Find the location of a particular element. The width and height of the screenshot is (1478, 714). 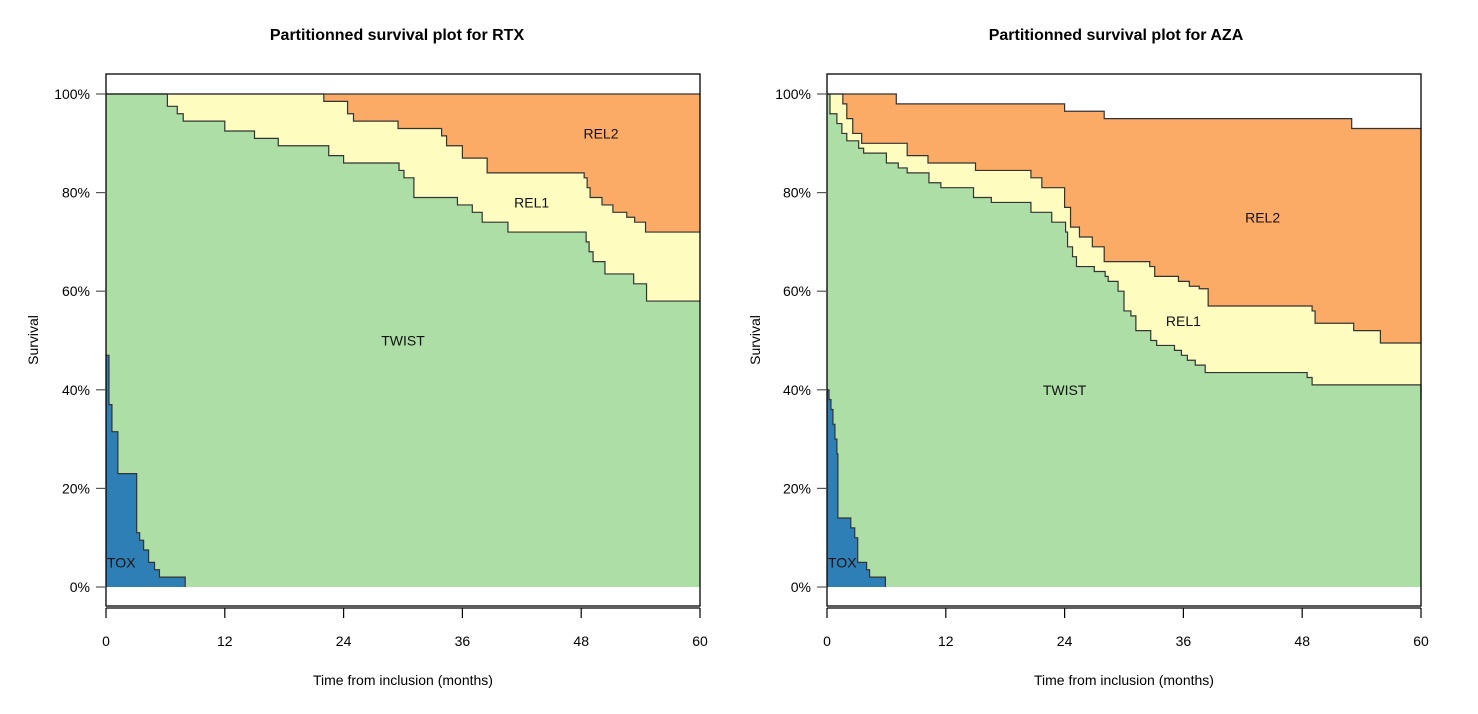

curve-twist is located at coordinates (403, 197).